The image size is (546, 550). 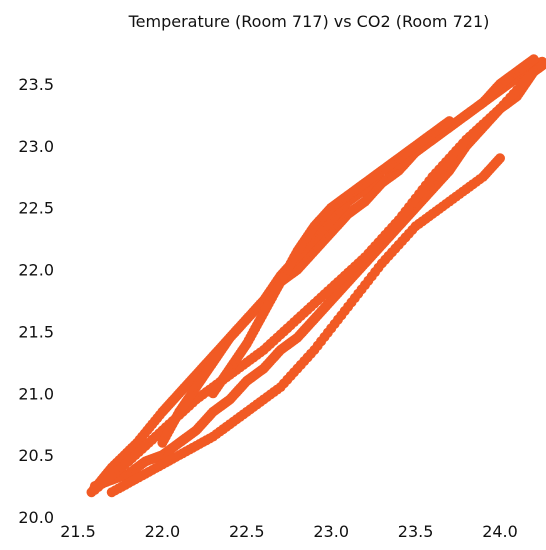 I want to click on x-tick-labels: 21.5 22.0 22.5 23.0 23.5 24.0, so click(x=289, y=531).